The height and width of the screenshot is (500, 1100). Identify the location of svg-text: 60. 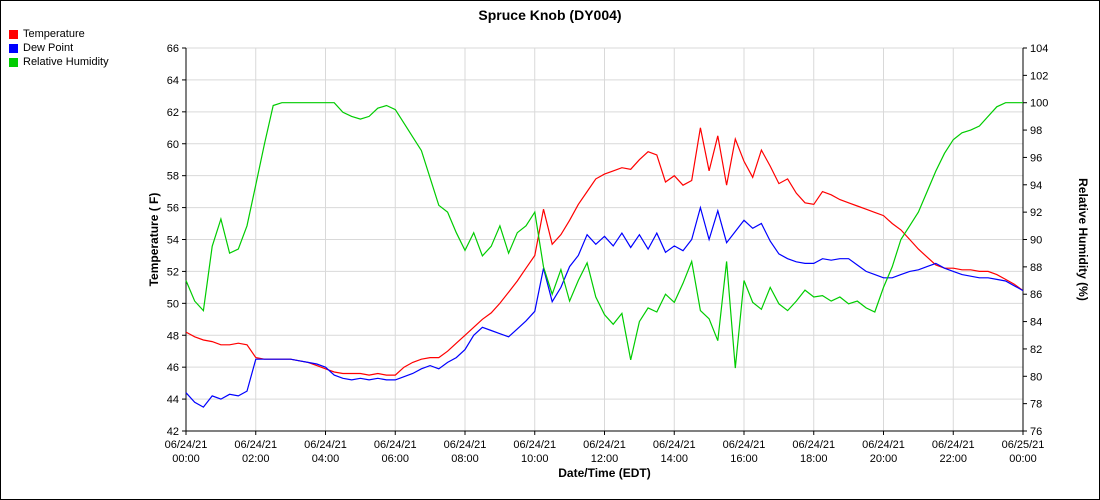
(173, 145).